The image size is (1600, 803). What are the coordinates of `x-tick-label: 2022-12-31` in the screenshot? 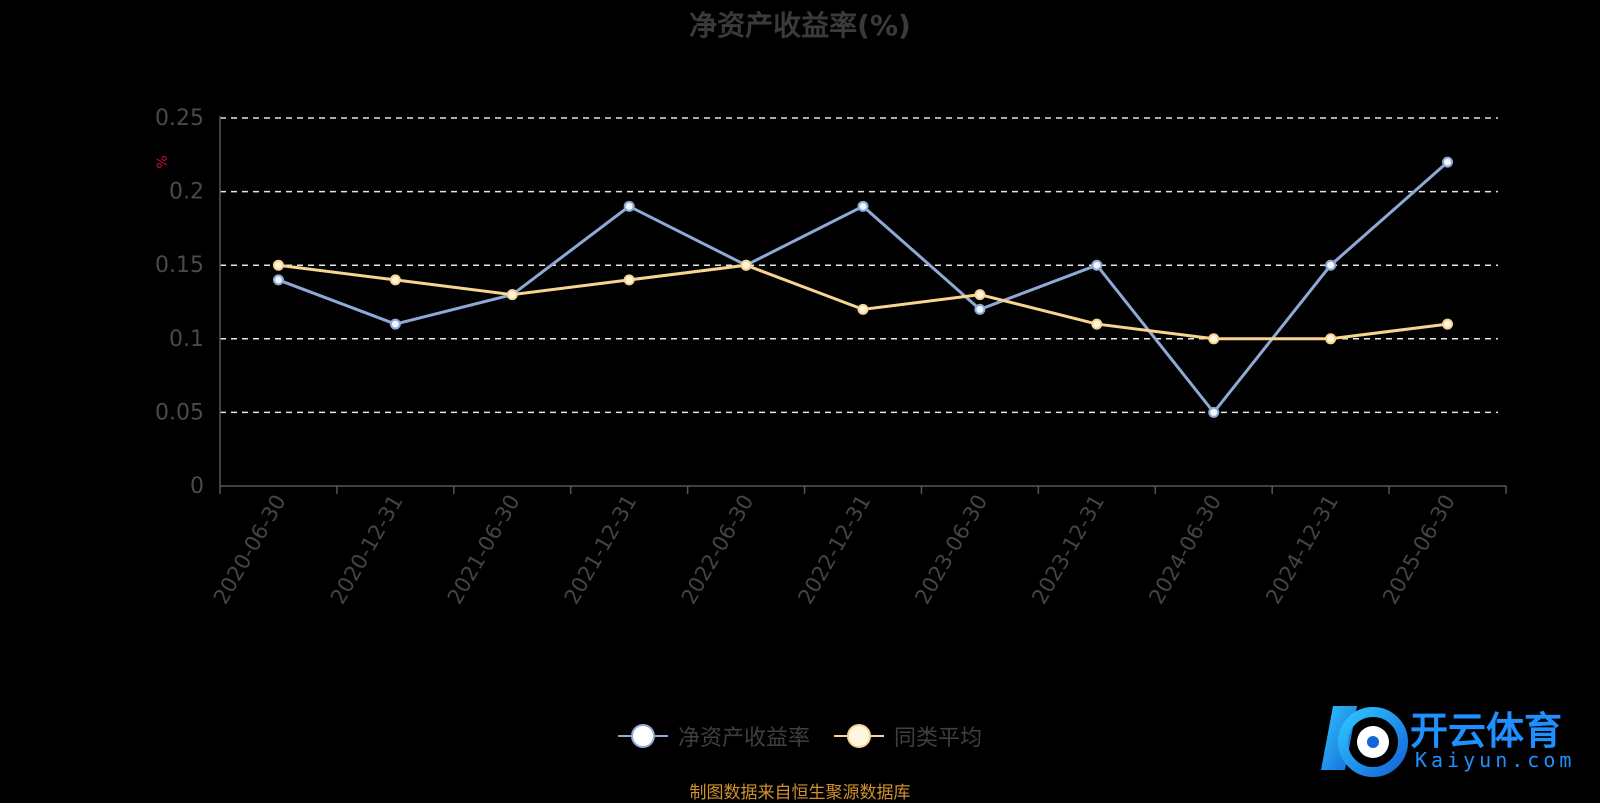 It's located at (835, 550).